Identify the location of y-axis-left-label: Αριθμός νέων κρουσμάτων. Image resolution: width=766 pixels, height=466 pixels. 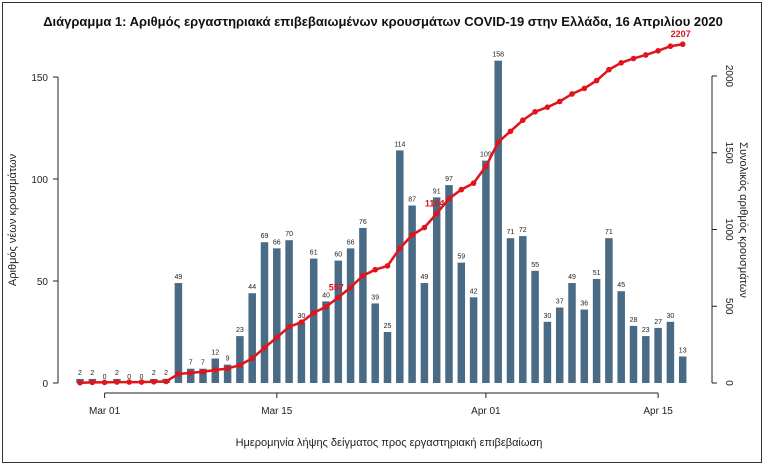
(13, 219).